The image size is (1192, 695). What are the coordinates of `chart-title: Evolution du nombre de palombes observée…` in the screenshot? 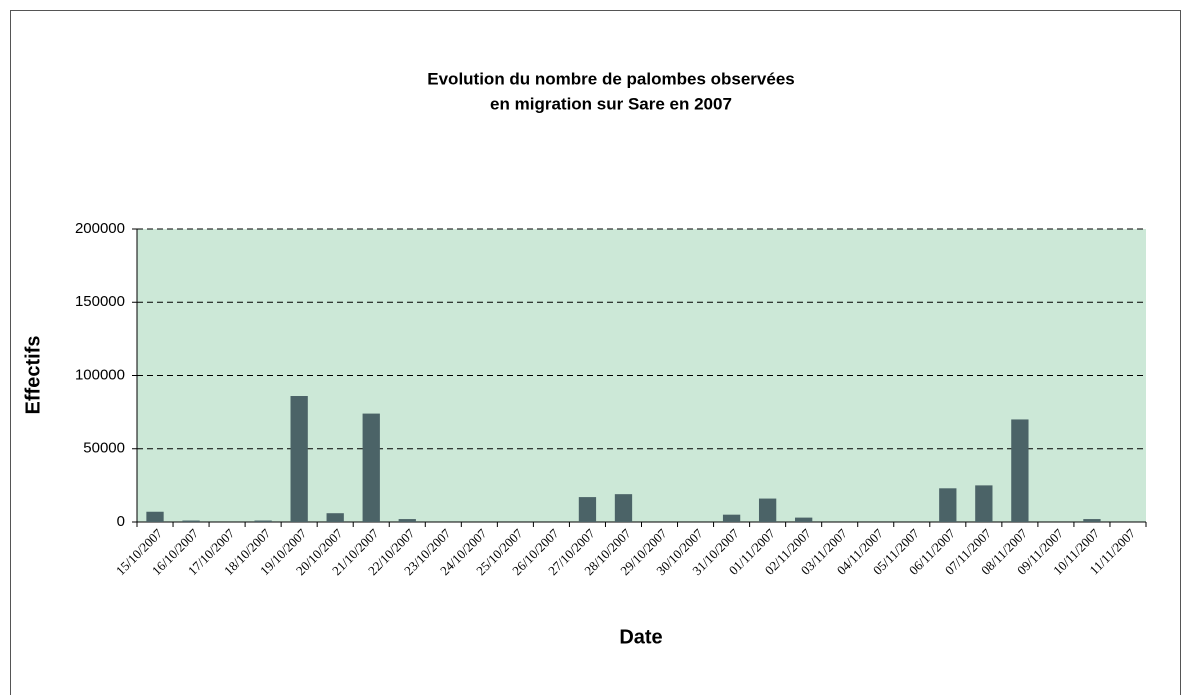 It's located at (610, 78).